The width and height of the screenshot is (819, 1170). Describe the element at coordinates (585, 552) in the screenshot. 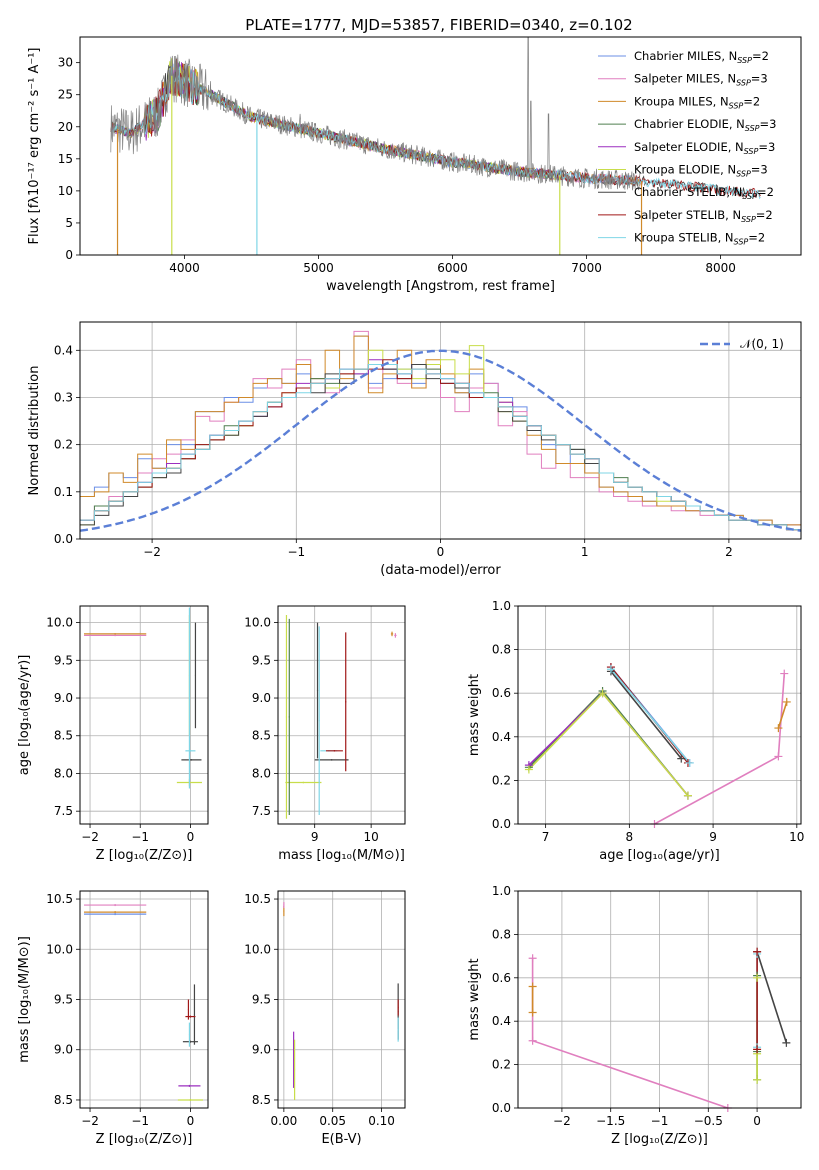

I see `x-tick-label: 1` at that location.